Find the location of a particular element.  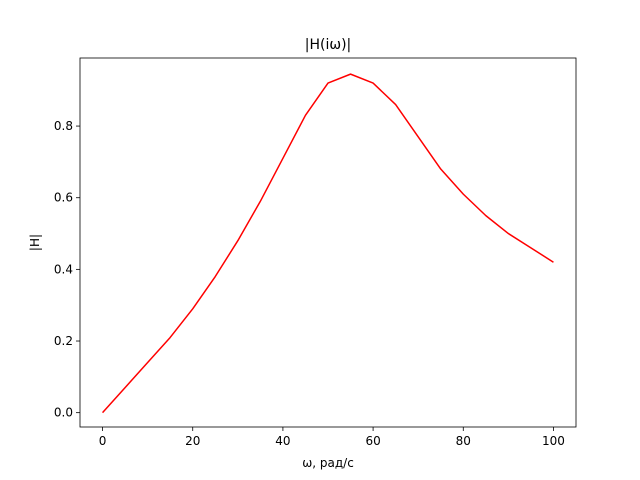

y-tick-label: 0.6 is located at coordinates (63, 198).